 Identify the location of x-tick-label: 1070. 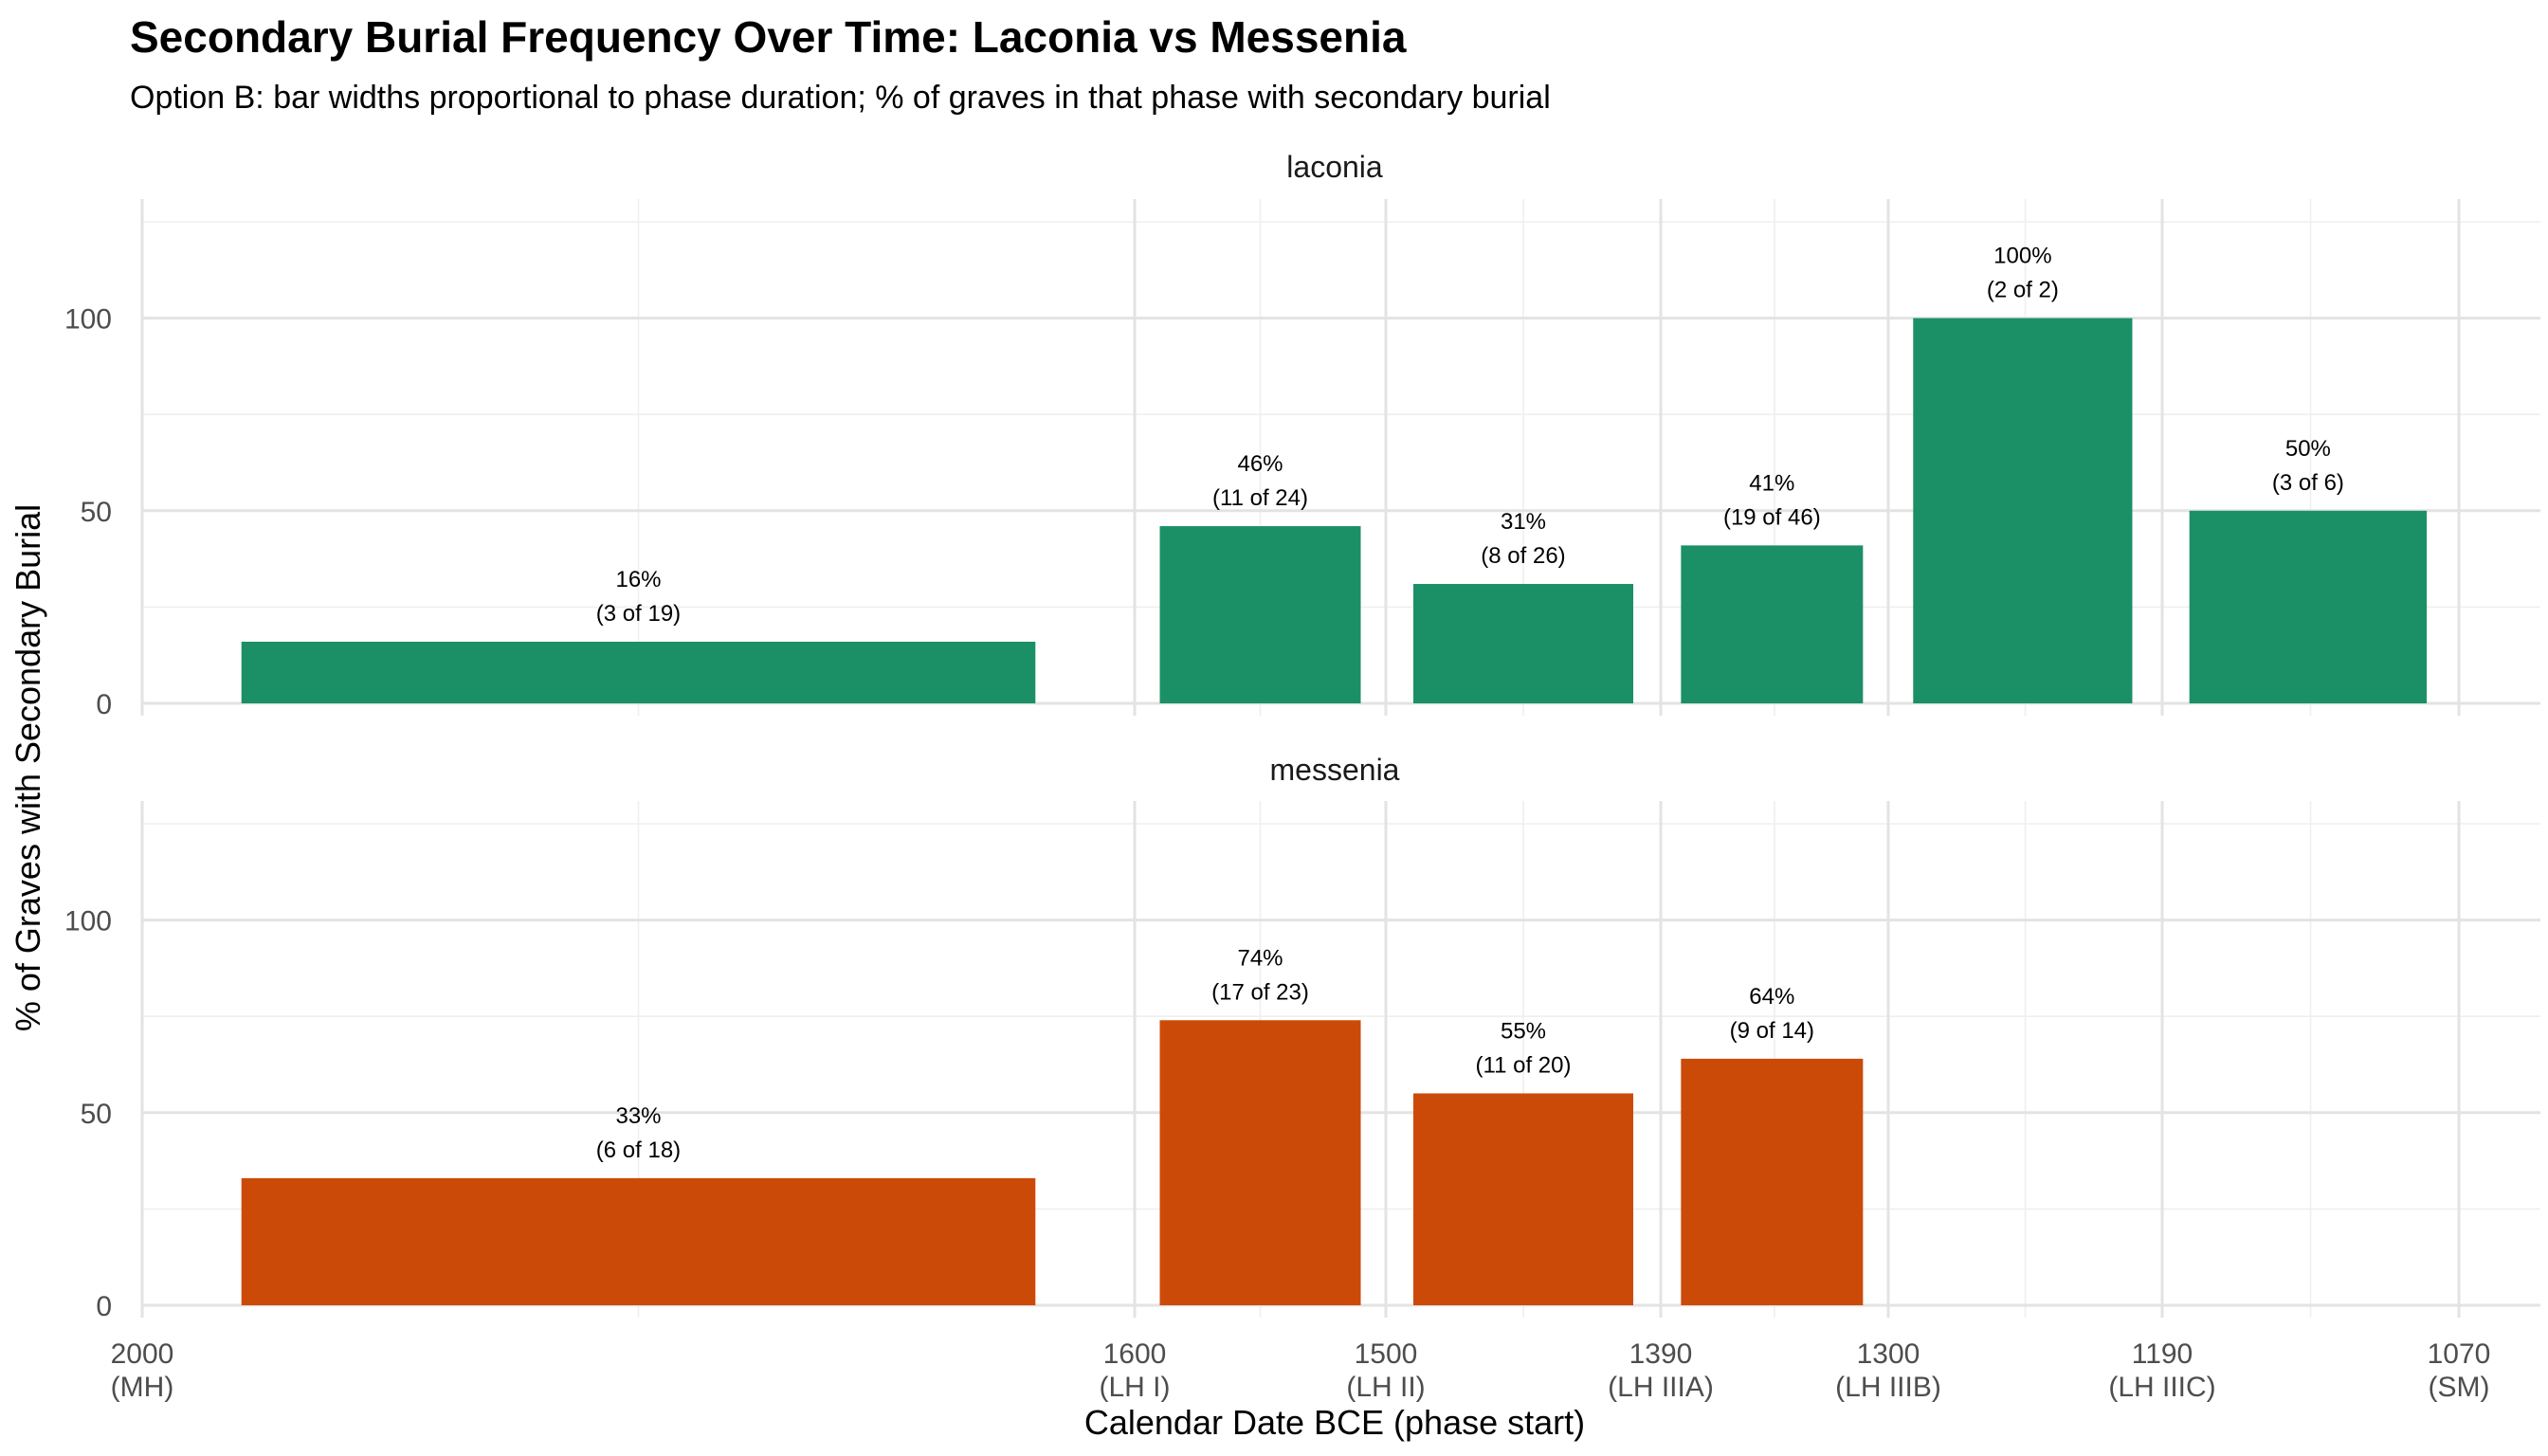
(2459, 1354).